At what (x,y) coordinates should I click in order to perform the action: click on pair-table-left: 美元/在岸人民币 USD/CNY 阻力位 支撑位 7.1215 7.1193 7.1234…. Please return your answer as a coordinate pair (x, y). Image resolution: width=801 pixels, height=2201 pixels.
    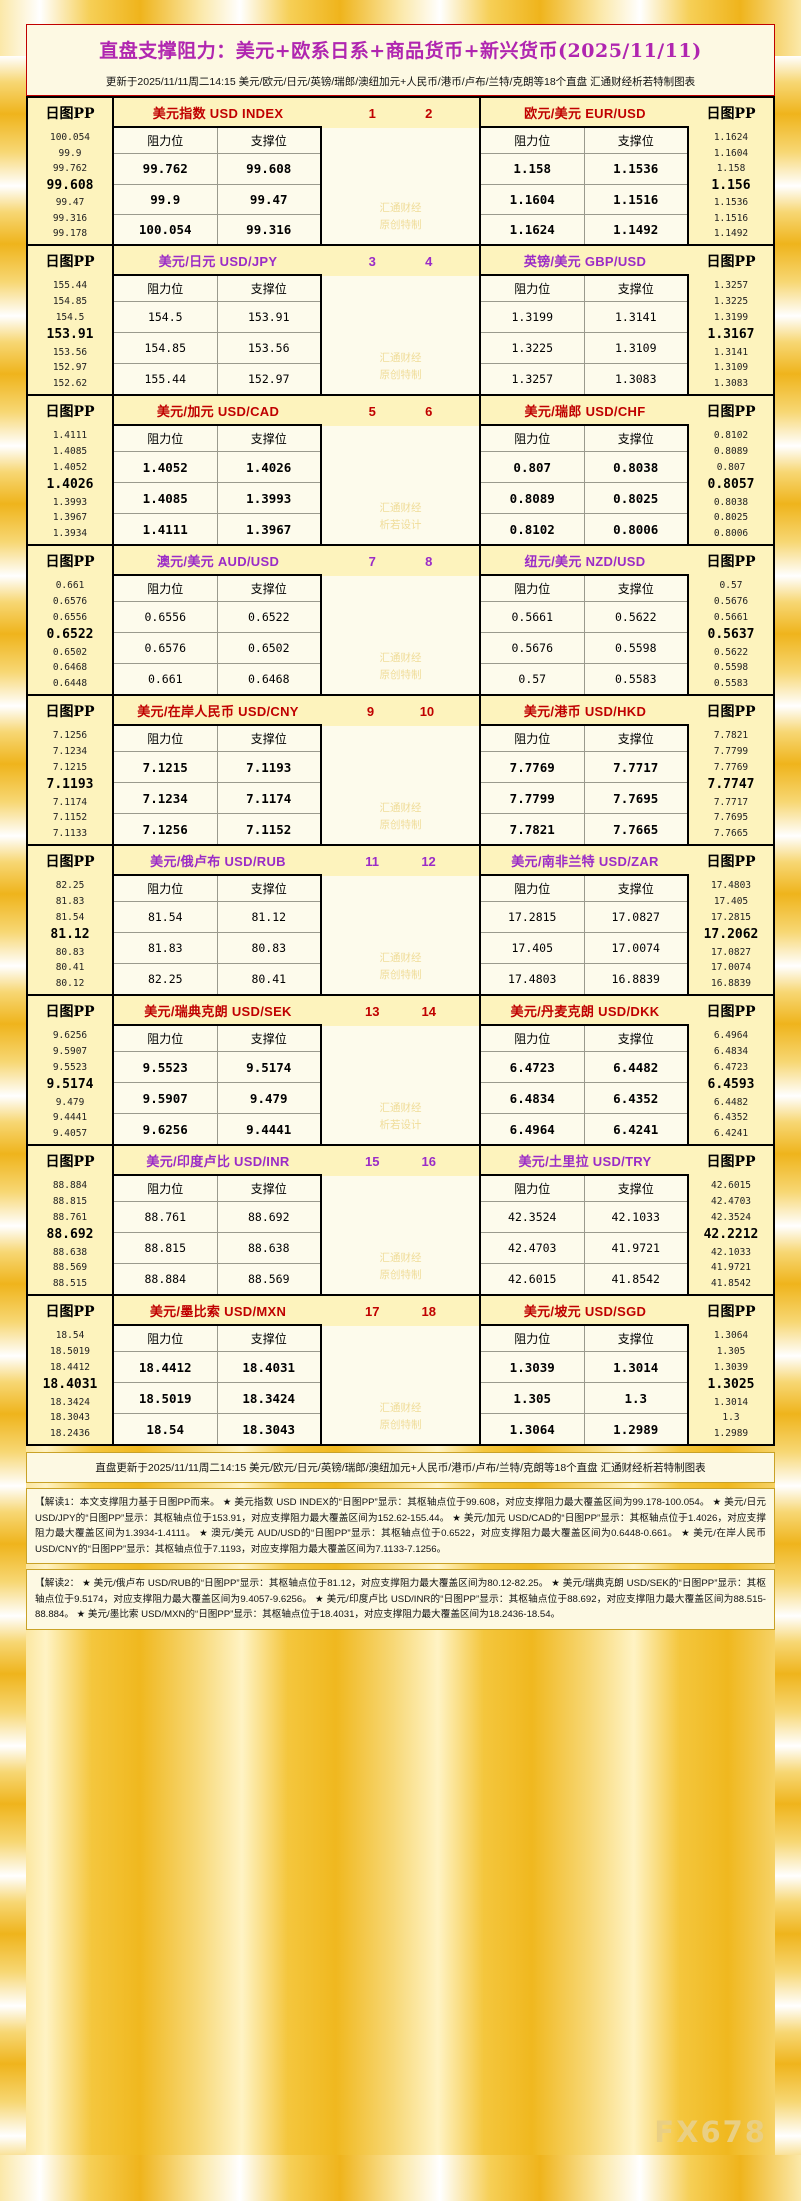
    Looking at the image, I should click on (218, 770).